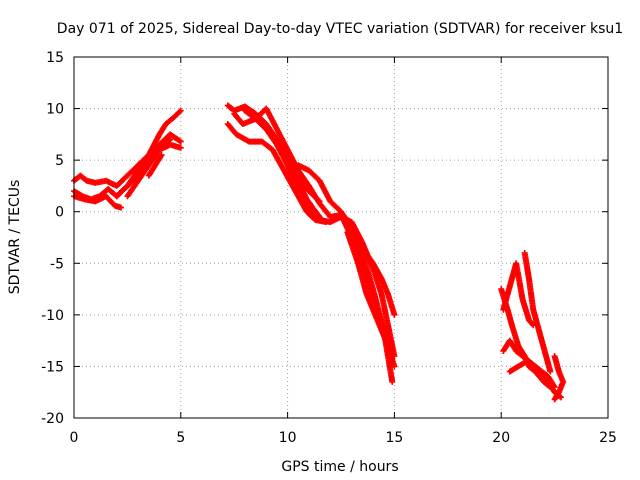 This screenshot has height=480, width=640. Describe the element at coordinates (180, 438) in the screenshot. I see `x-tick-label: 5` at that location.